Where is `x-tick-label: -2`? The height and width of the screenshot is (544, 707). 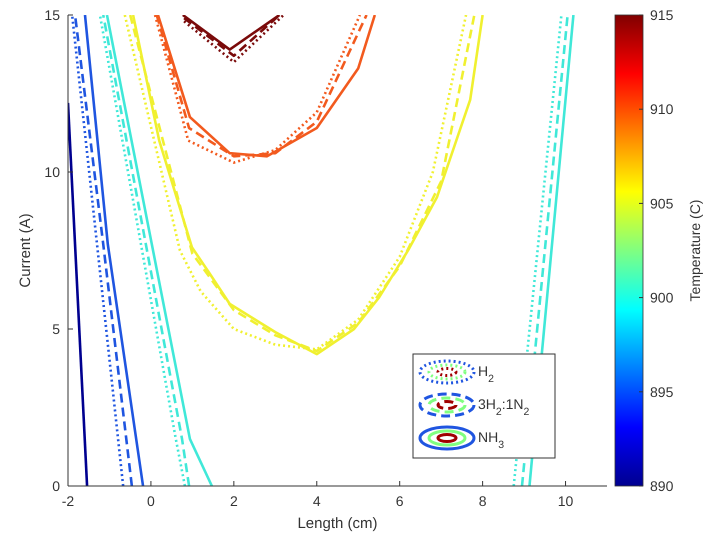
x-tick-label: -2 is located at coordinates (68, 501).